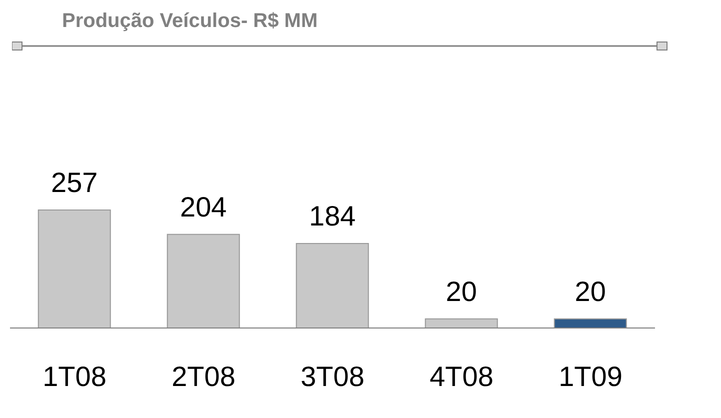  I want to click on data-label: 204, so click(203, 206).